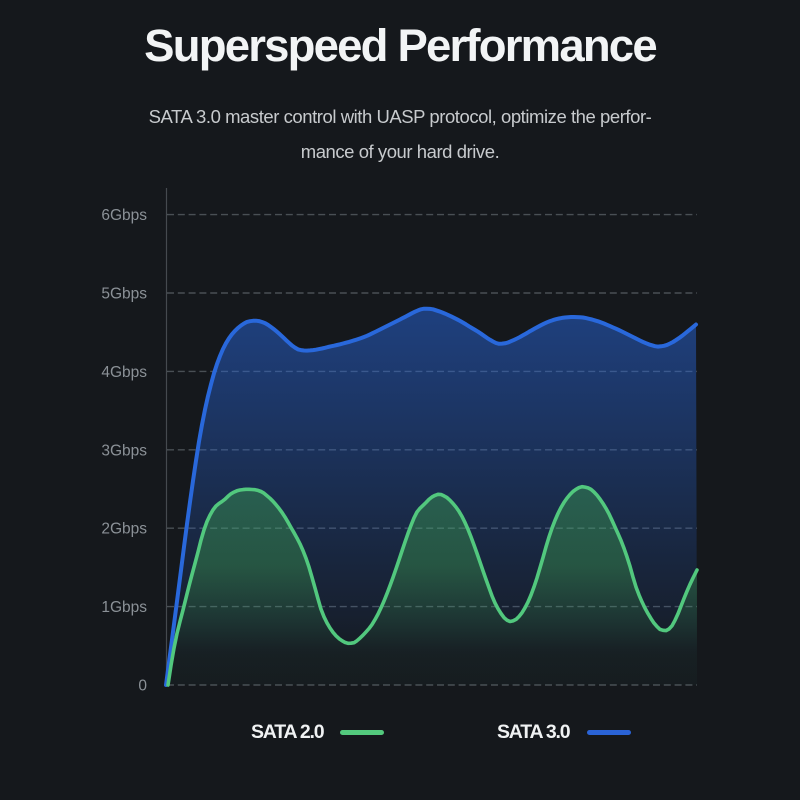 This screenshot has width=800, height=800. What do you see at coordinates (124, 450) in the screenshot?
I see `svg-text: 3Gbps` at bounding box center [124, 450].